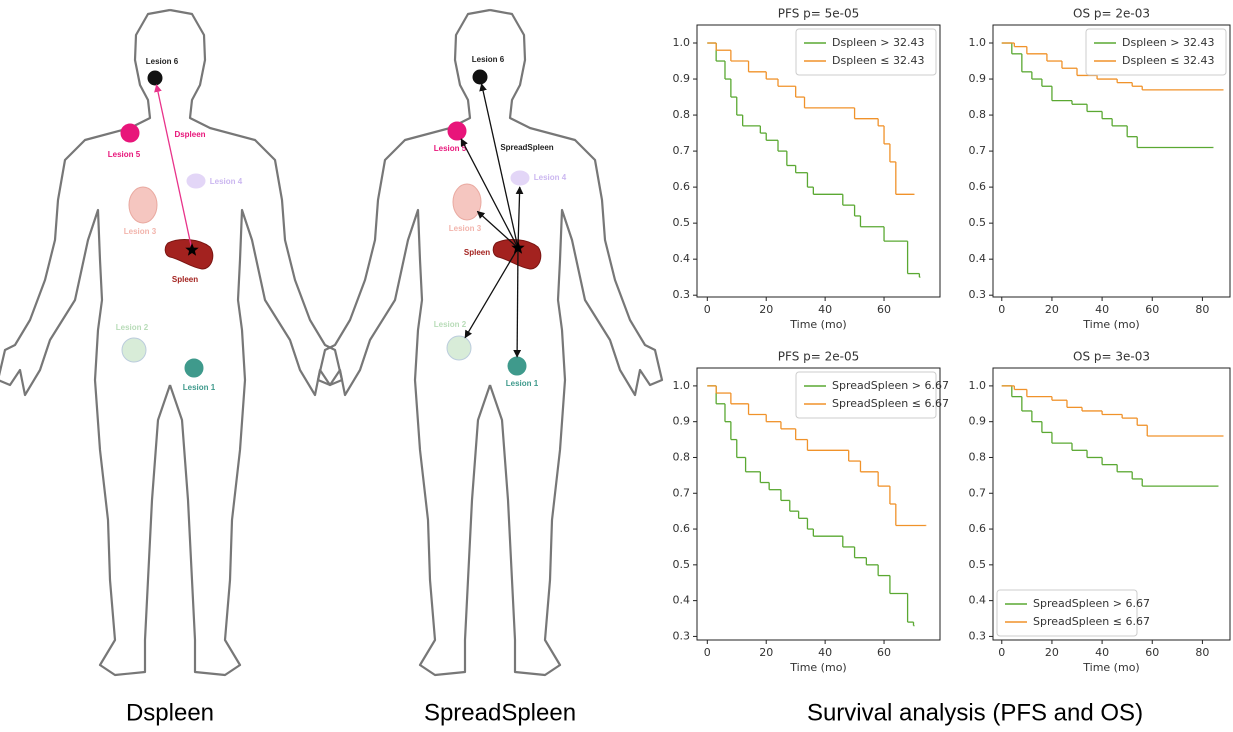  Describe the element at coordinates (878, 42) in the screenshot. I see `legend-label: Dspleen > 32.43` at that location.